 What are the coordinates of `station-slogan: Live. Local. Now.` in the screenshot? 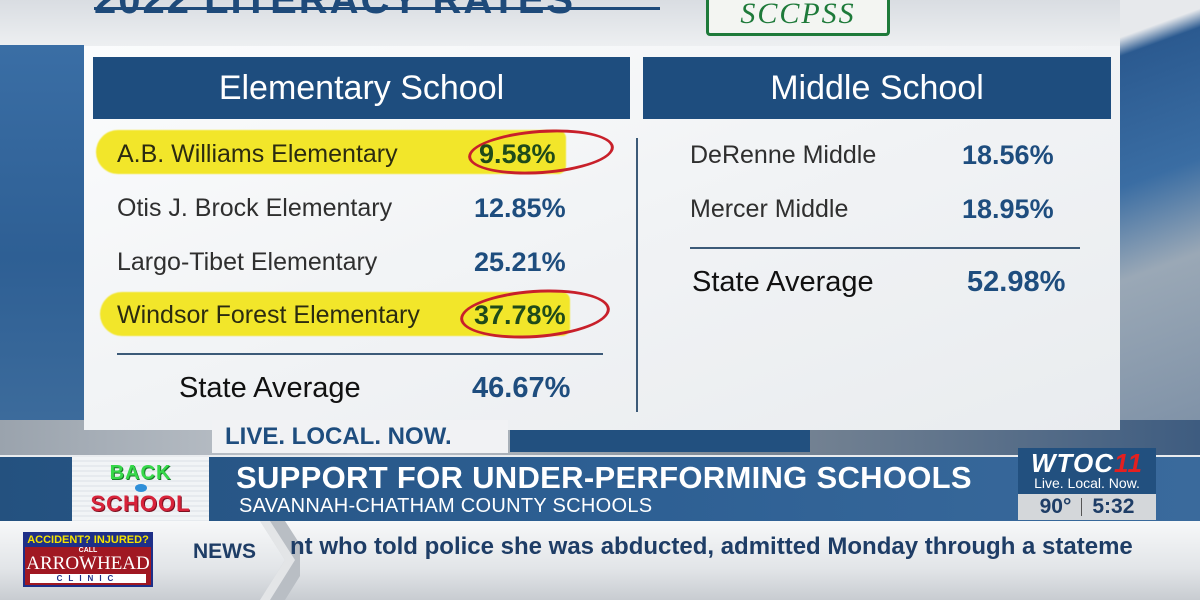 It's located at (1087, 483).